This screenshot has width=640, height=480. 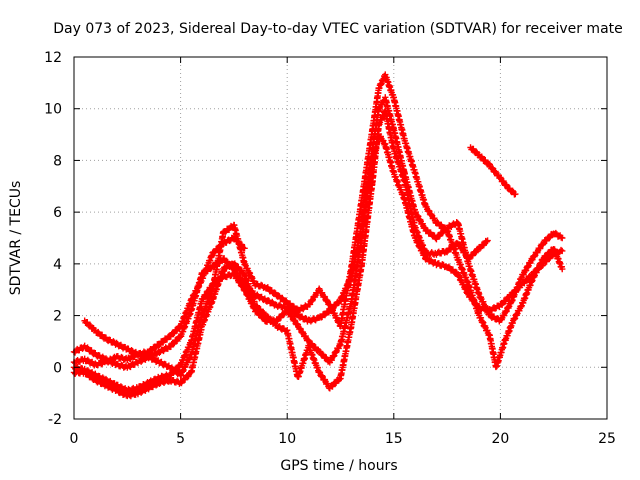 I want to click on y-axis-label: SDTVAR / TECUs, so click(x=16, y=238).